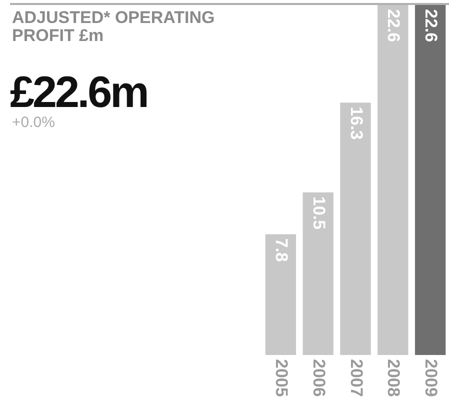 This screenshot has height=405, width=449. I want to click on x-tick-label: 2007, so click(356, 378).